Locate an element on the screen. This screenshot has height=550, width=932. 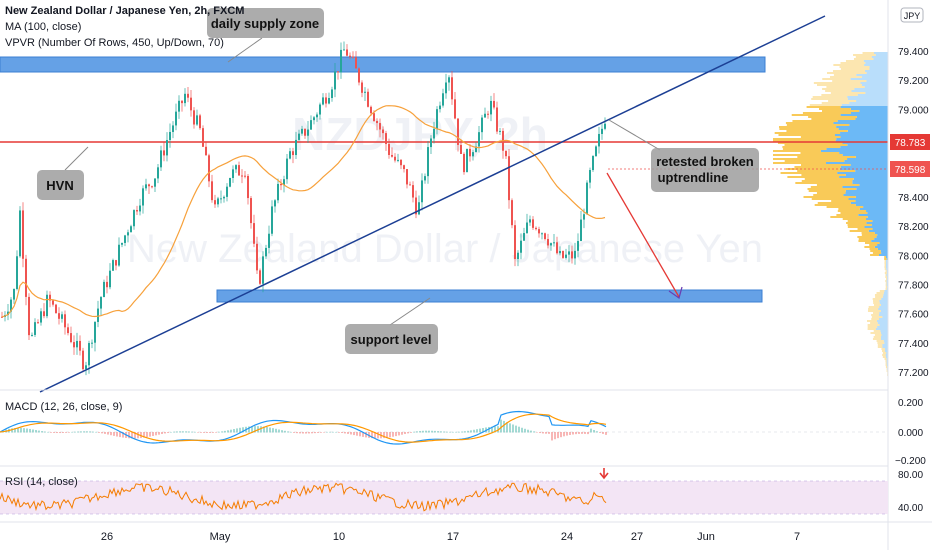
watermark-name: New Zealand Dollar / Japanese Yen is located at coordinates (445, 249).